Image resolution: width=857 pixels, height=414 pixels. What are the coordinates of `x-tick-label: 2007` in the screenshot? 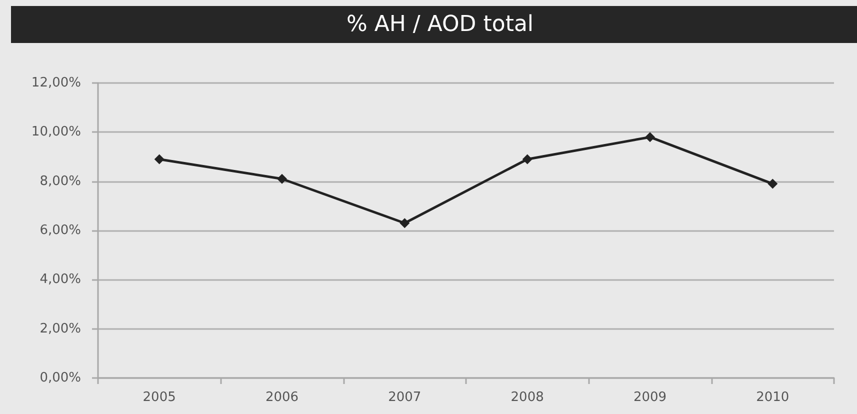 It's located at (405, 397).